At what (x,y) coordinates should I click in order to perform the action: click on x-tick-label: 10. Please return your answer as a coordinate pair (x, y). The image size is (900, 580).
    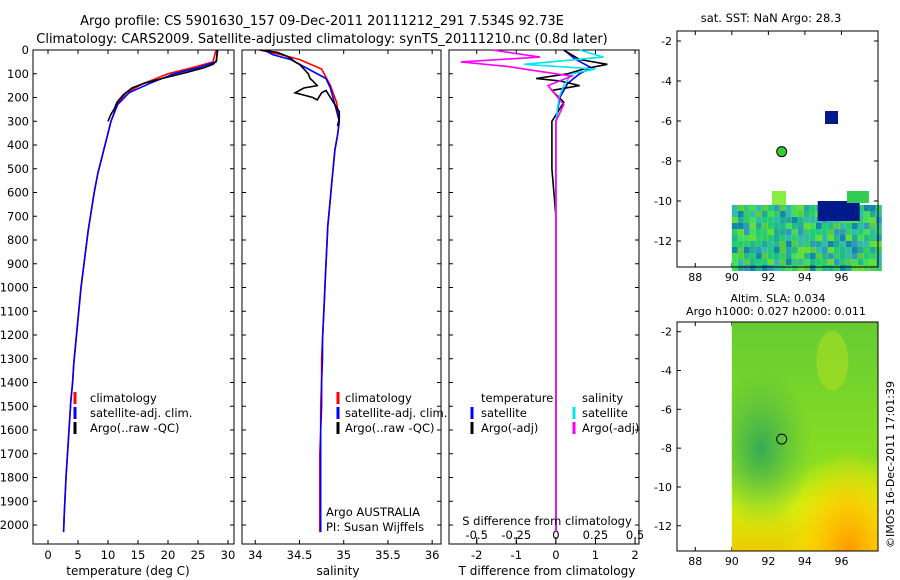
    Looking at the image, I should click on (108, 555).